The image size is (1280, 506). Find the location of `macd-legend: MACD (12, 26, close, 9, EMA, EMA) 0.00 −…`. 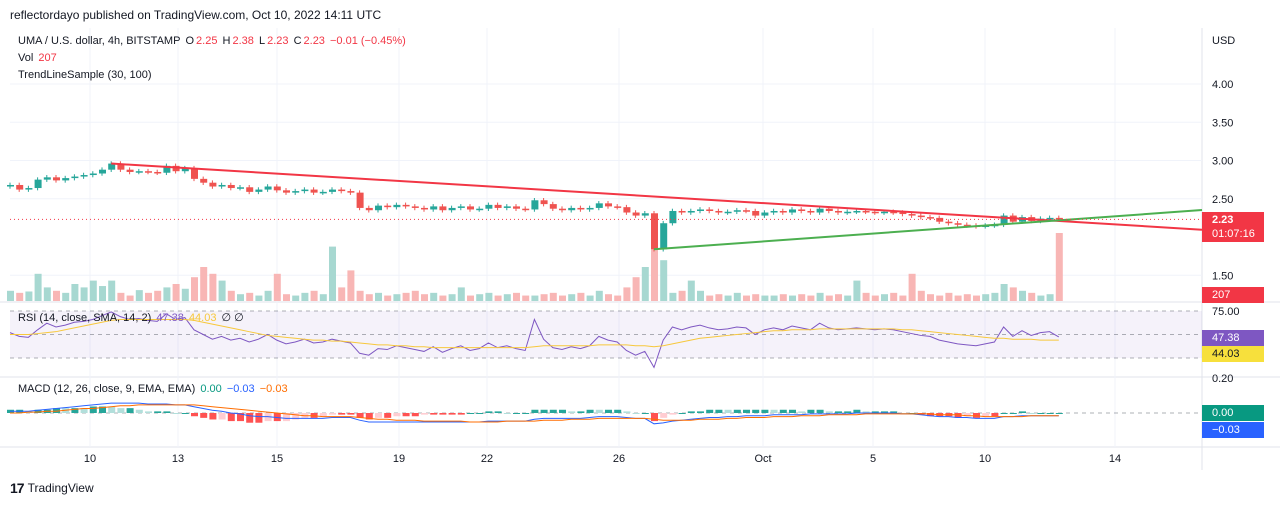

macd-legend: MACD (12, 26, close, 9, EMA, EMA) 0.00 −… is located at coordinates (154, 389).